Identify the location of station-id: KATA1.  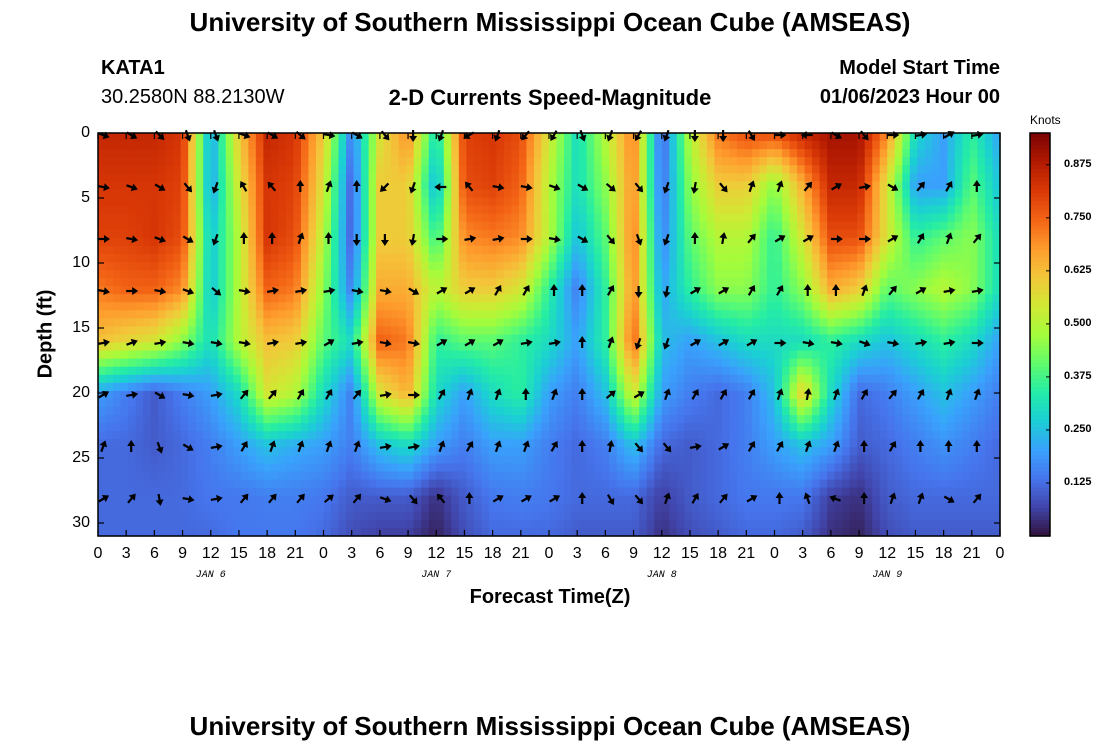
(133, 68).